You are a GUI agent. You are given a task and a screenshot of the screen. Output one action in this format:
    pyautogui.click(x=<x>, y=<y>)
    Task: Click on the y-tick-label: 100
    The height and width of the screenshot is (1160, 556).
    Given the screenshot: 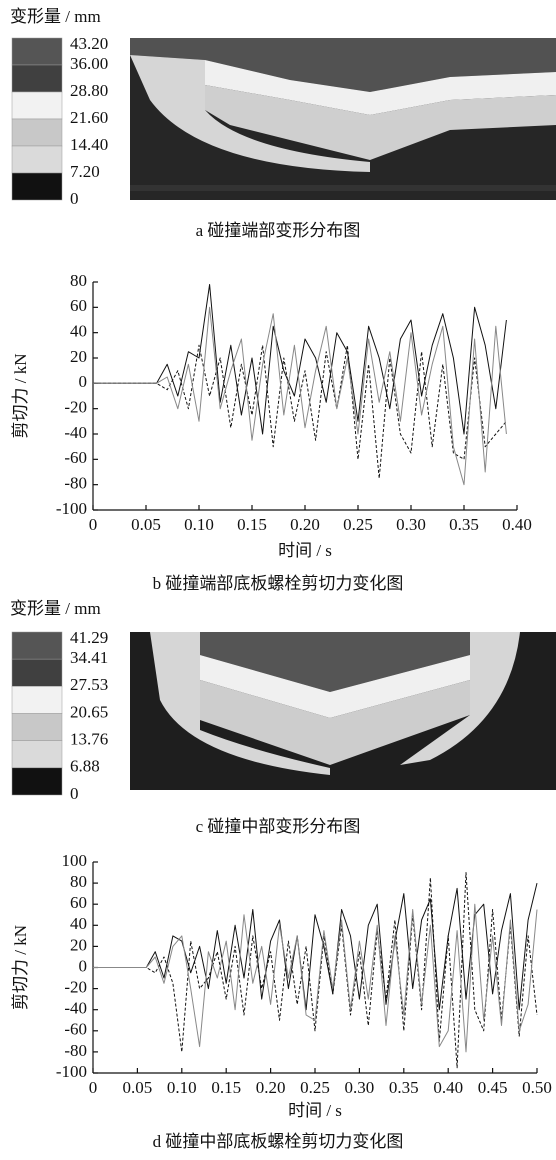 What is the action you would take?
    pyautogui.click(x=75, y=860)
    